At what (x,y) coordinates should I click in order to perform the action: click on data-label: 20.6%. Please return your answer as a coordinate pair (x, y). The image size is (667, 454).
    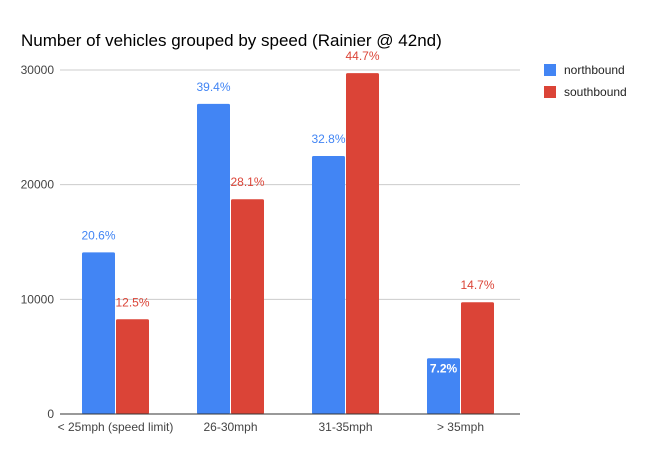
    Looking at the image, I should click on (98, 235).